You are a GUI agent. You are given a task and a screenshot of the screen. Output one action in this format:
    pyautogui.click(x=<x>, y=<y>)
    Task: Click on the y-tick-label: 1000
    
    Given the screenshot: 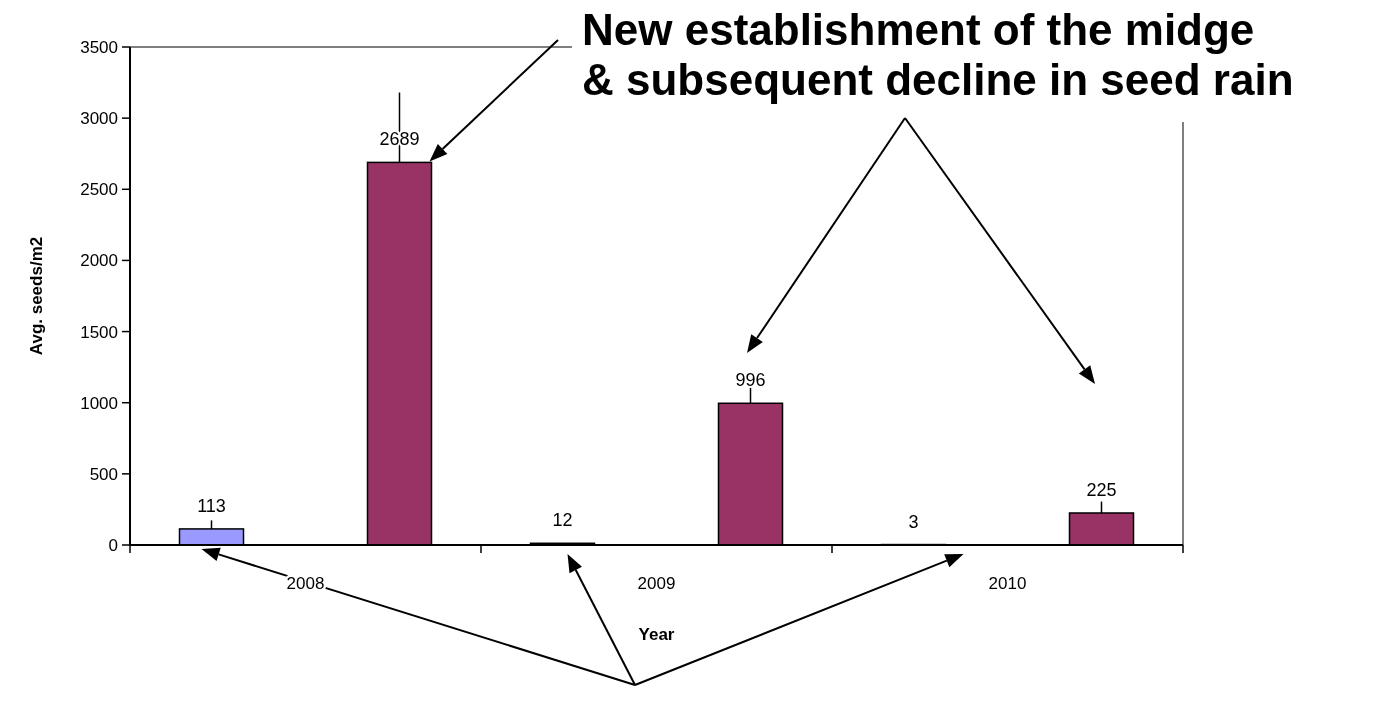 What is the action you would take?
    pyautogui.click(x=99, y=403)
    